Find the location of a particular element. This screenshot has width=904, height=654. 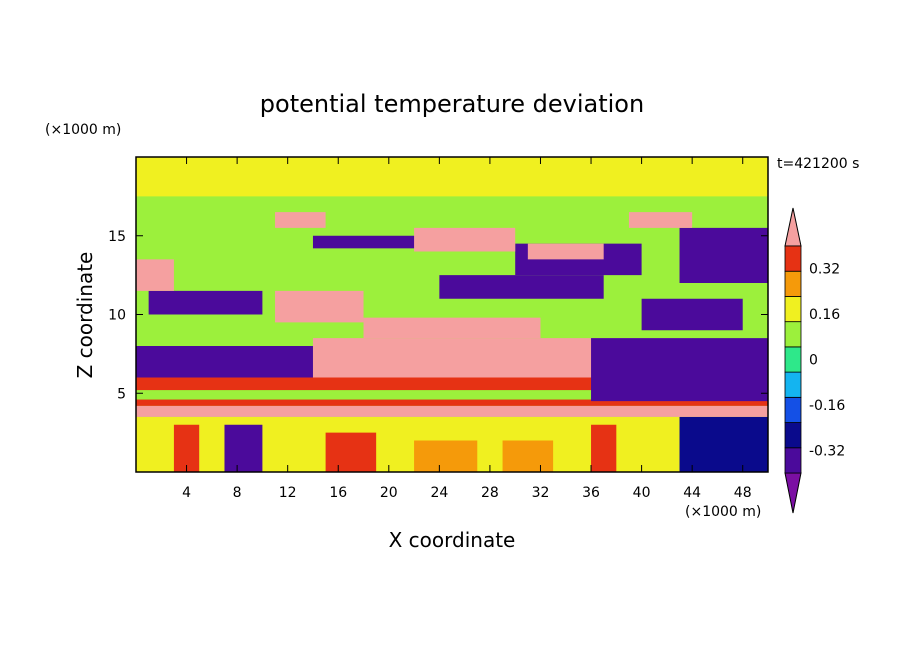

y-tick-label: 10 is located at coordinates (117, 316).